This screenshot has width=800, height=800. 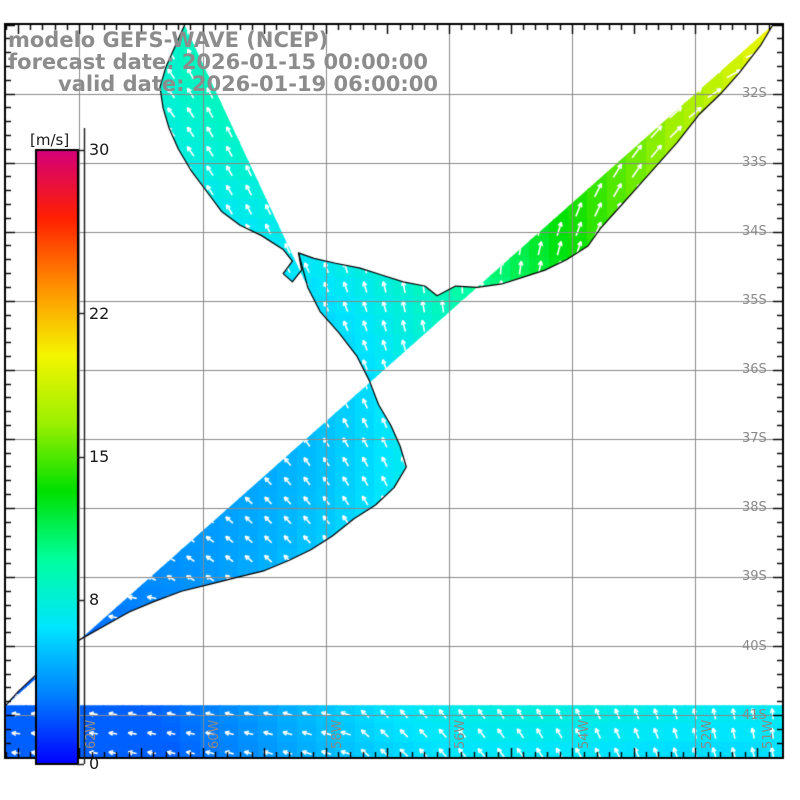 I want to click on colorbar-tick-15: 15, so click(x=99, y=456).